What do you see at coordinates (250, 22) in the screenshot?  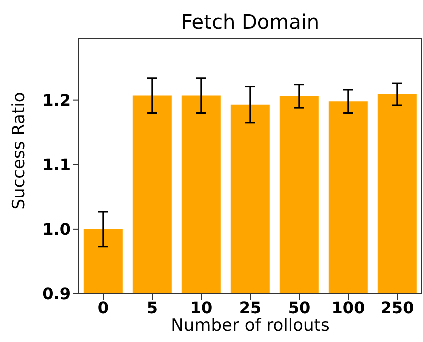 I see `chart-title: Fetch Domain` at bounding box center [250, 22].